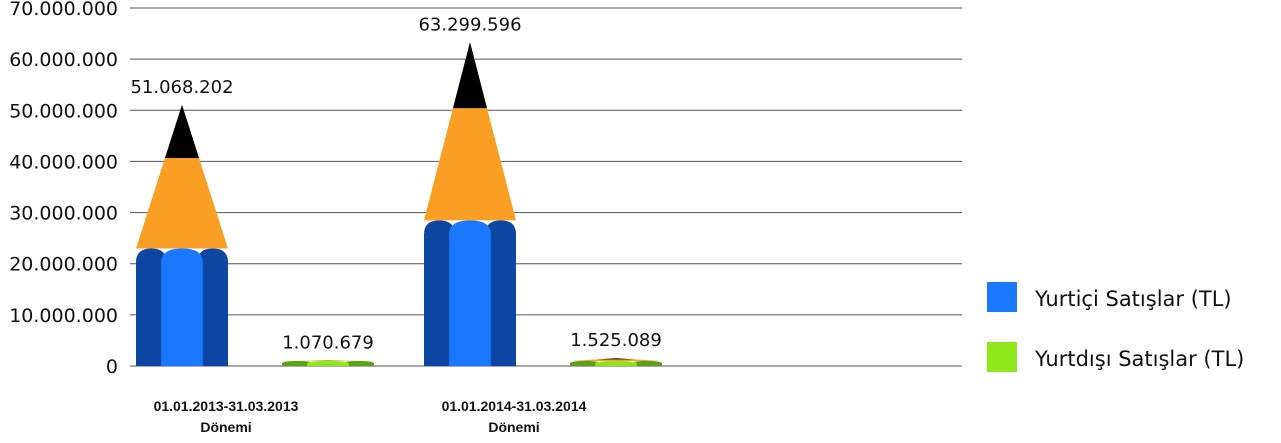 The height and width of the screenshot is (443, 1281). Describe the element at coordinates (63, 162) in the screenshot. I see `y-tick-label: 40.000.000` at that location.